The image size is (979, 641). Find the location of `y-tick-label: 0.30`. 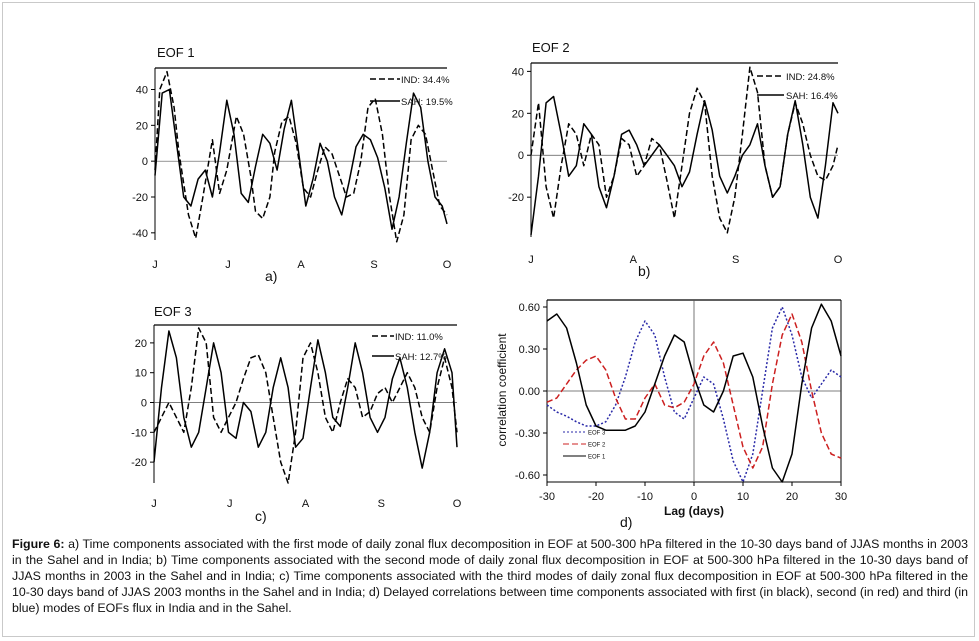

y-tick-label: 0.30 is located at coordinates (529, 350).